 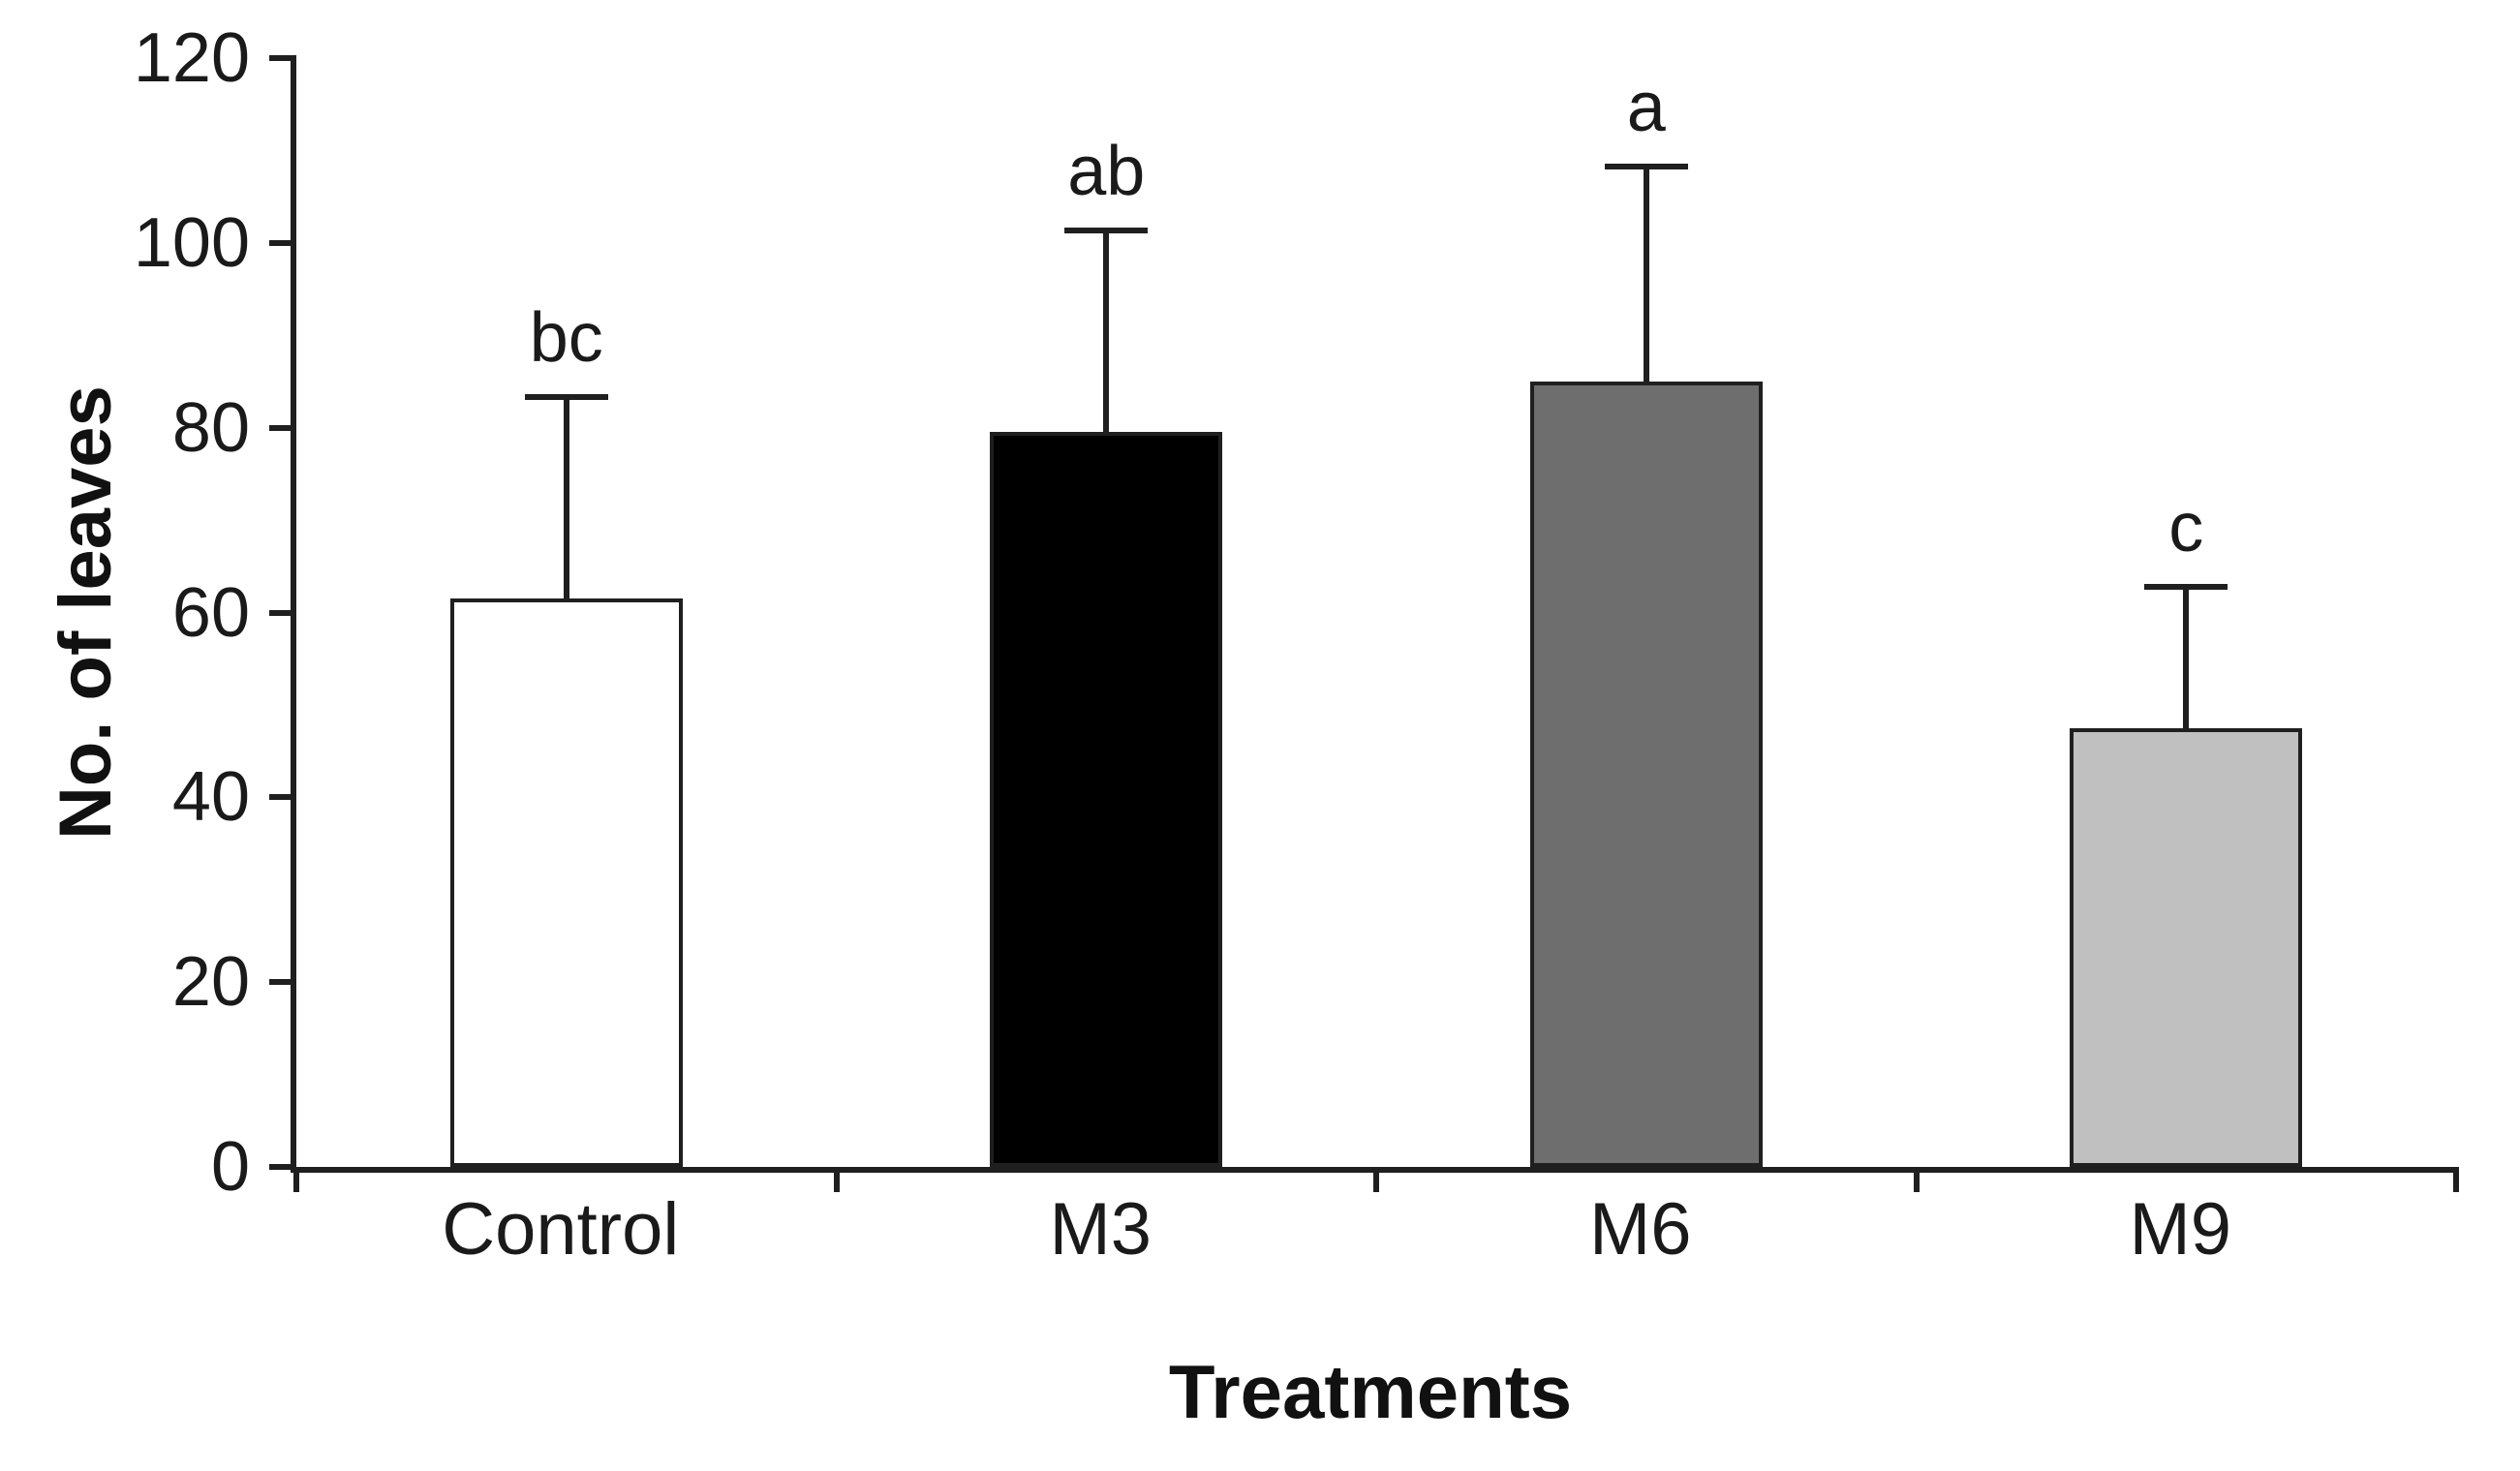 What do you see at coordinates (561, 1229) in the screenshot?
I see `x-category-label: Control` at bounding box center [561, 1229].